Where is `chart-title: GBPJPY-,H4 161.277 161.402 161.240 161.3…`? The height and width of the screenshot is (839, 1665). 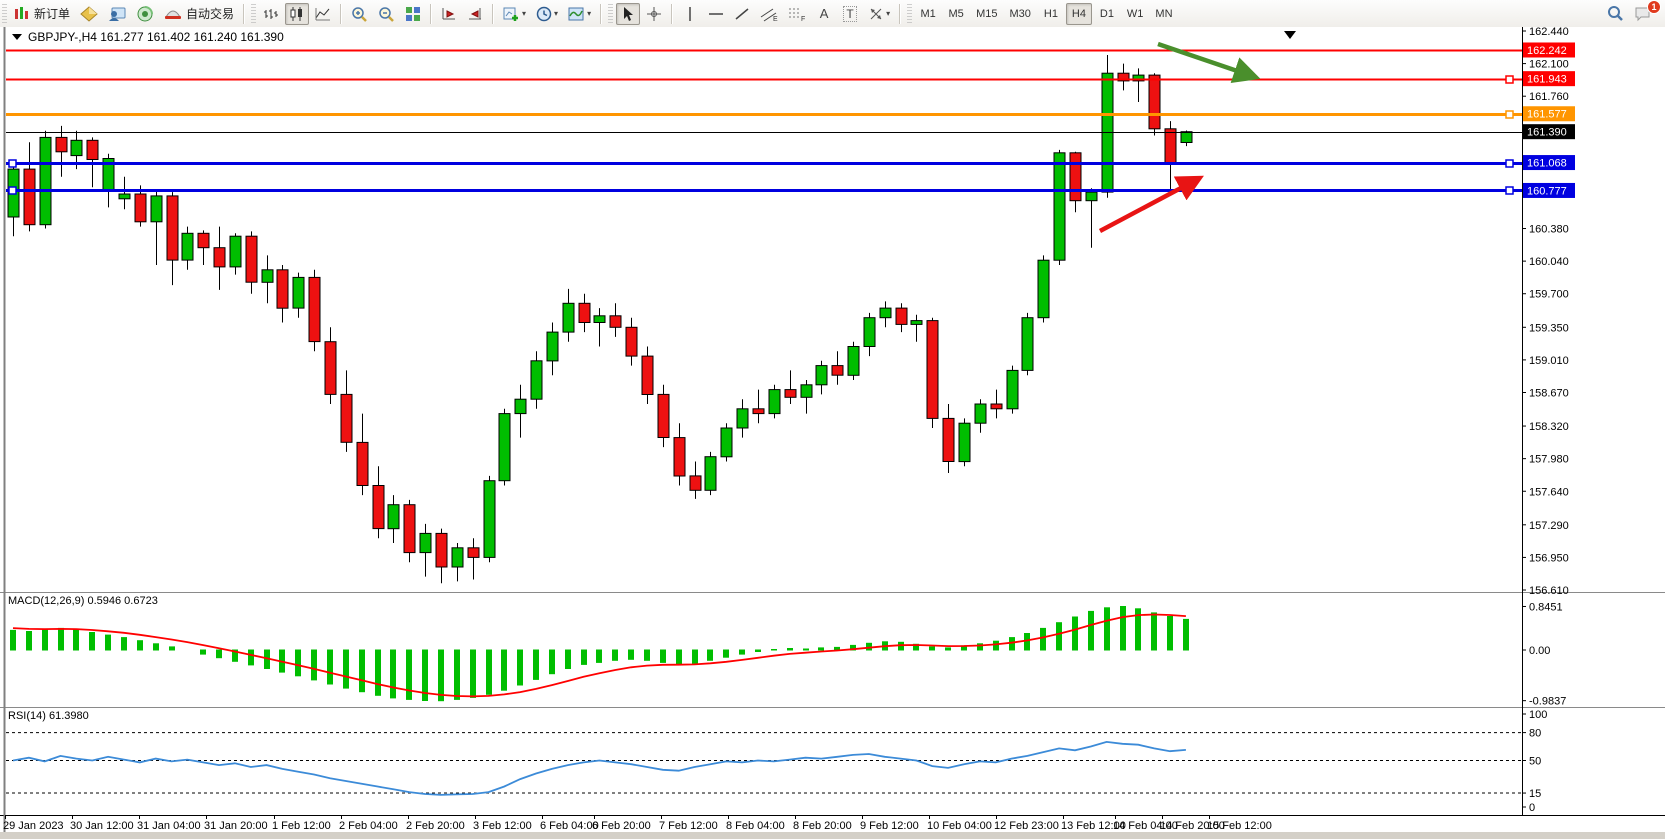 chart-title: GBPJPY-,H4 161.277 161.402 161.240 161.3… is located at coordinates (156, 37).